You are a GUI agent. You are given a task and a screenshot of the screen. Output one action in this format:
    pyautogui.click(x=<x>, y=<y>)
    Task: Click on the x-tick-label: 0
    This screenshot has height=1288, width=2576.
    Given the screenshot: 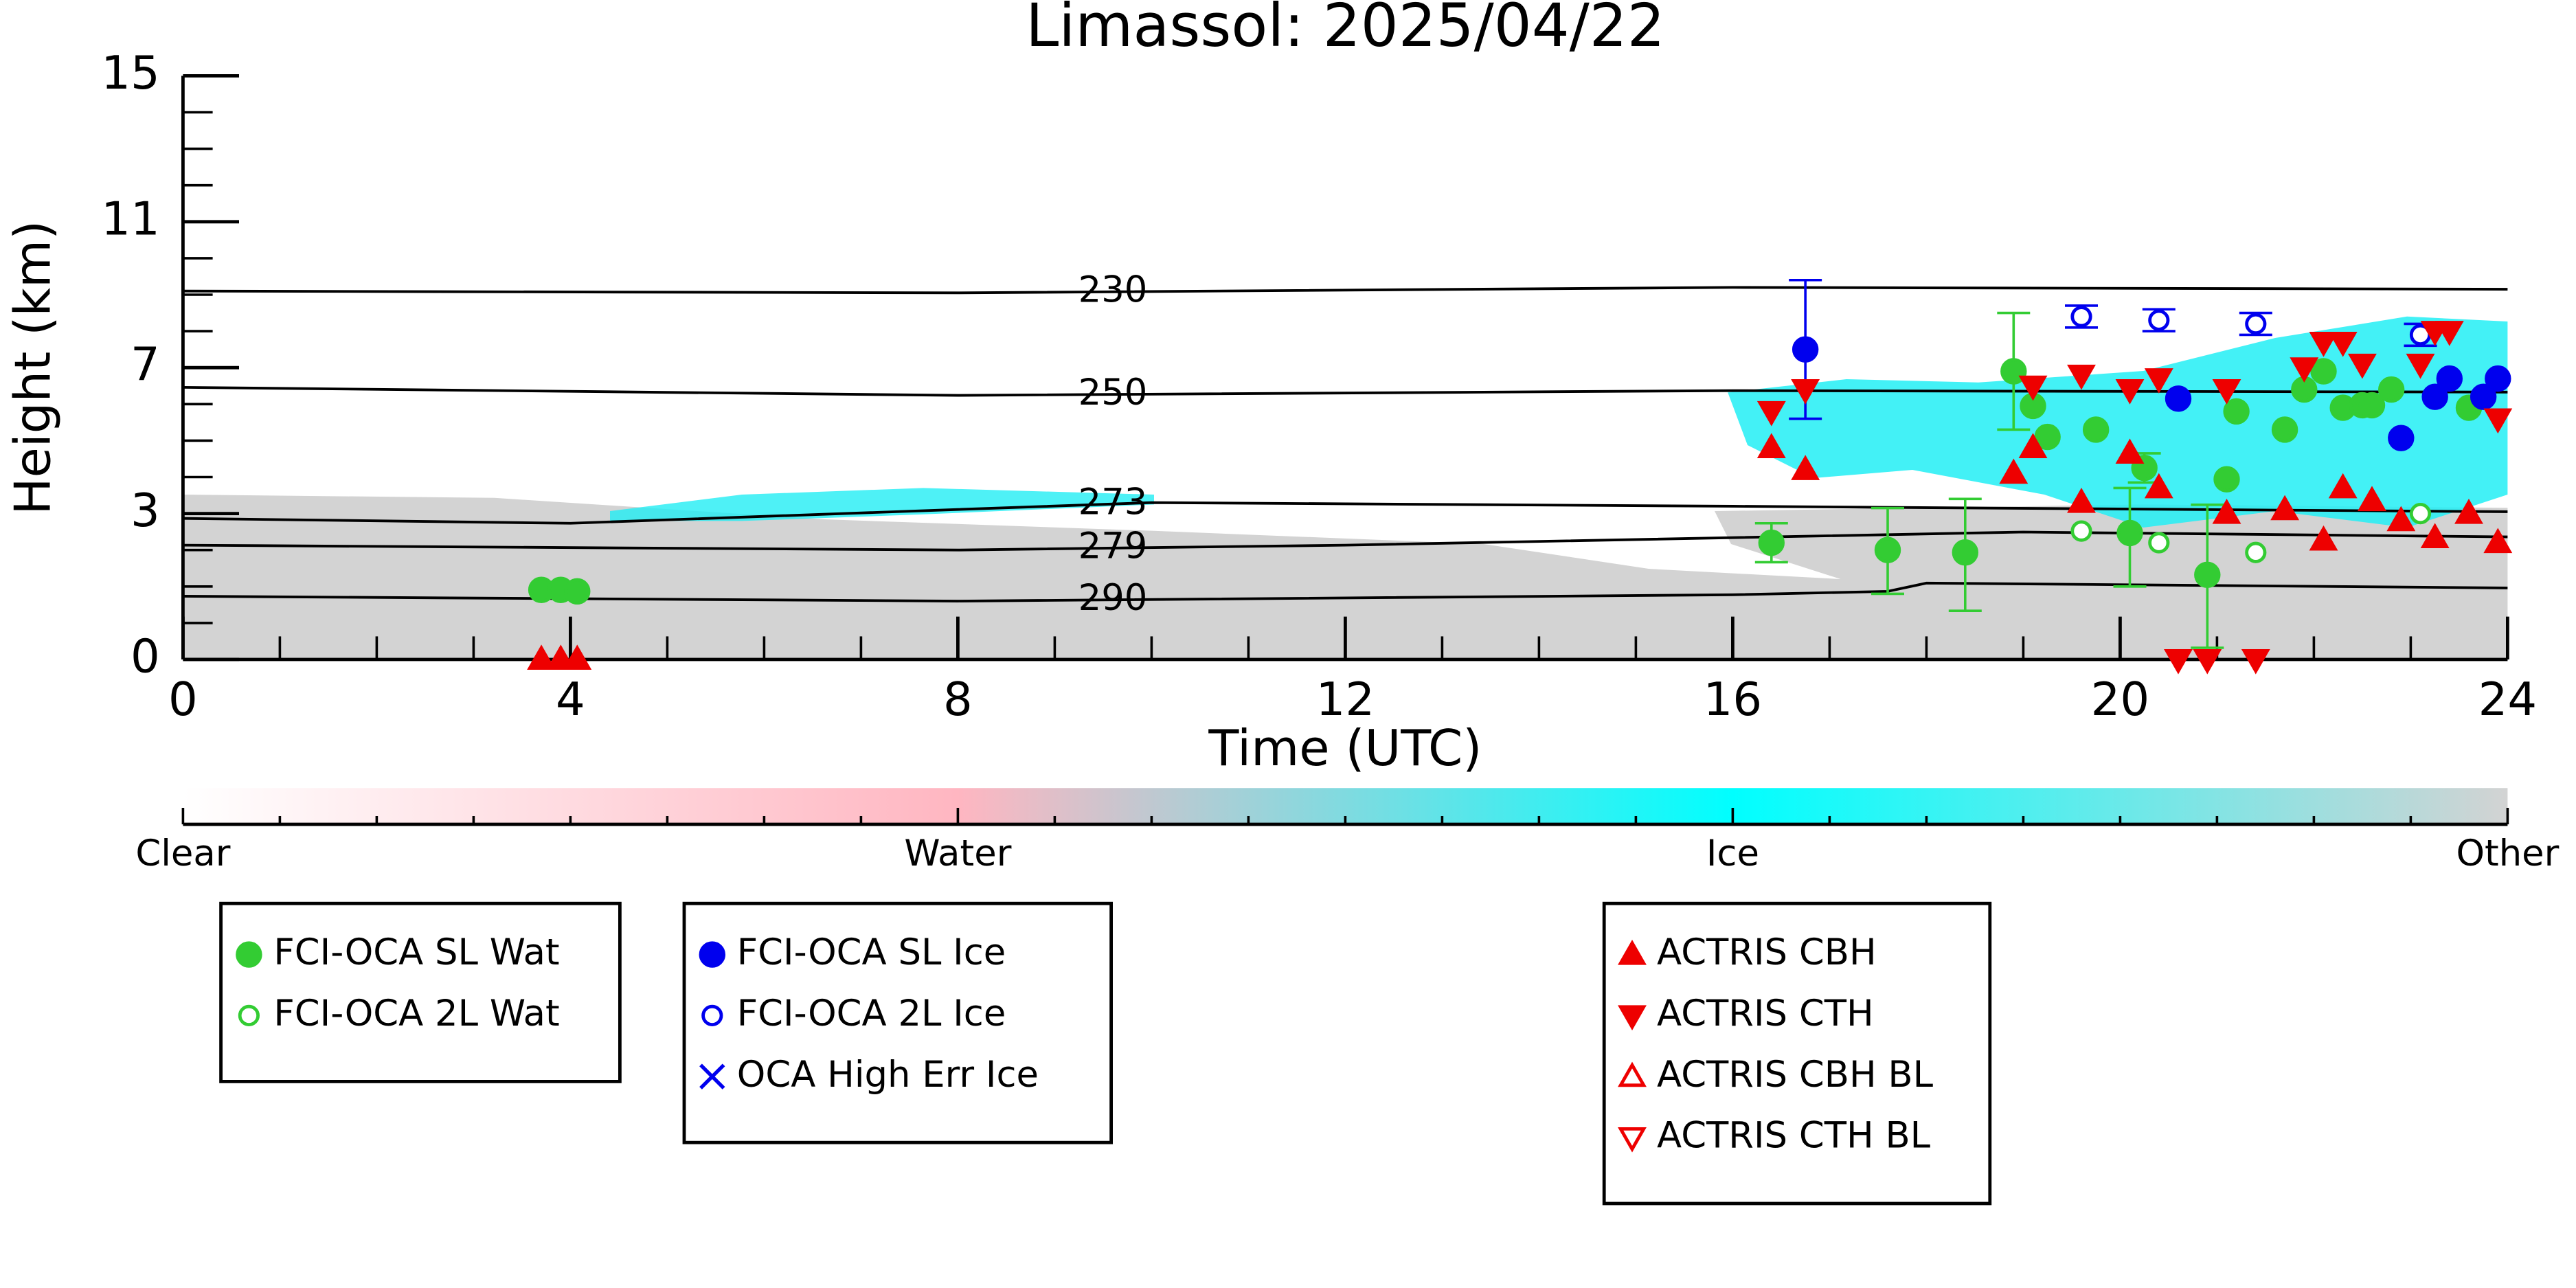 What is the action you would take?
    pyautogui.click(x=183, y=699)
    